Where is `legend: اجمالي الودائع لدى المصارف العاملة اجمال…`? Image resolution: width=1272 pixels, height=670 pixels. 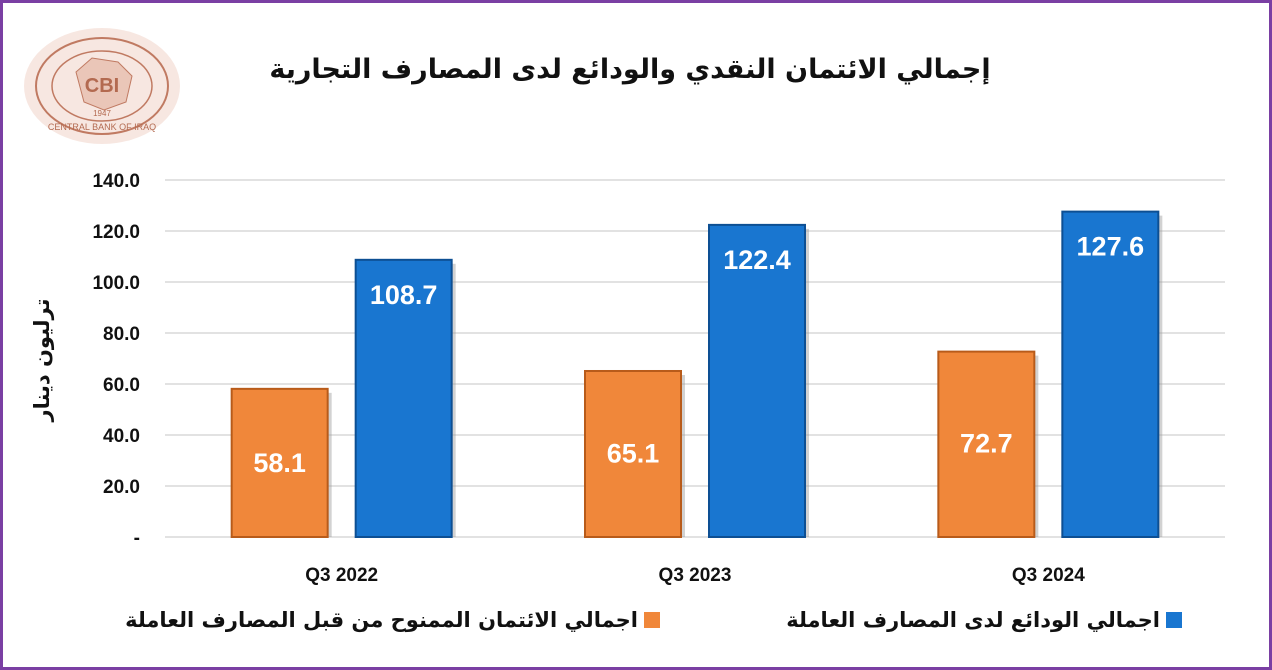
legend: اجمالي الودائع لدى المصارف العاملة اجمال… is located at coordinates (636, 628).